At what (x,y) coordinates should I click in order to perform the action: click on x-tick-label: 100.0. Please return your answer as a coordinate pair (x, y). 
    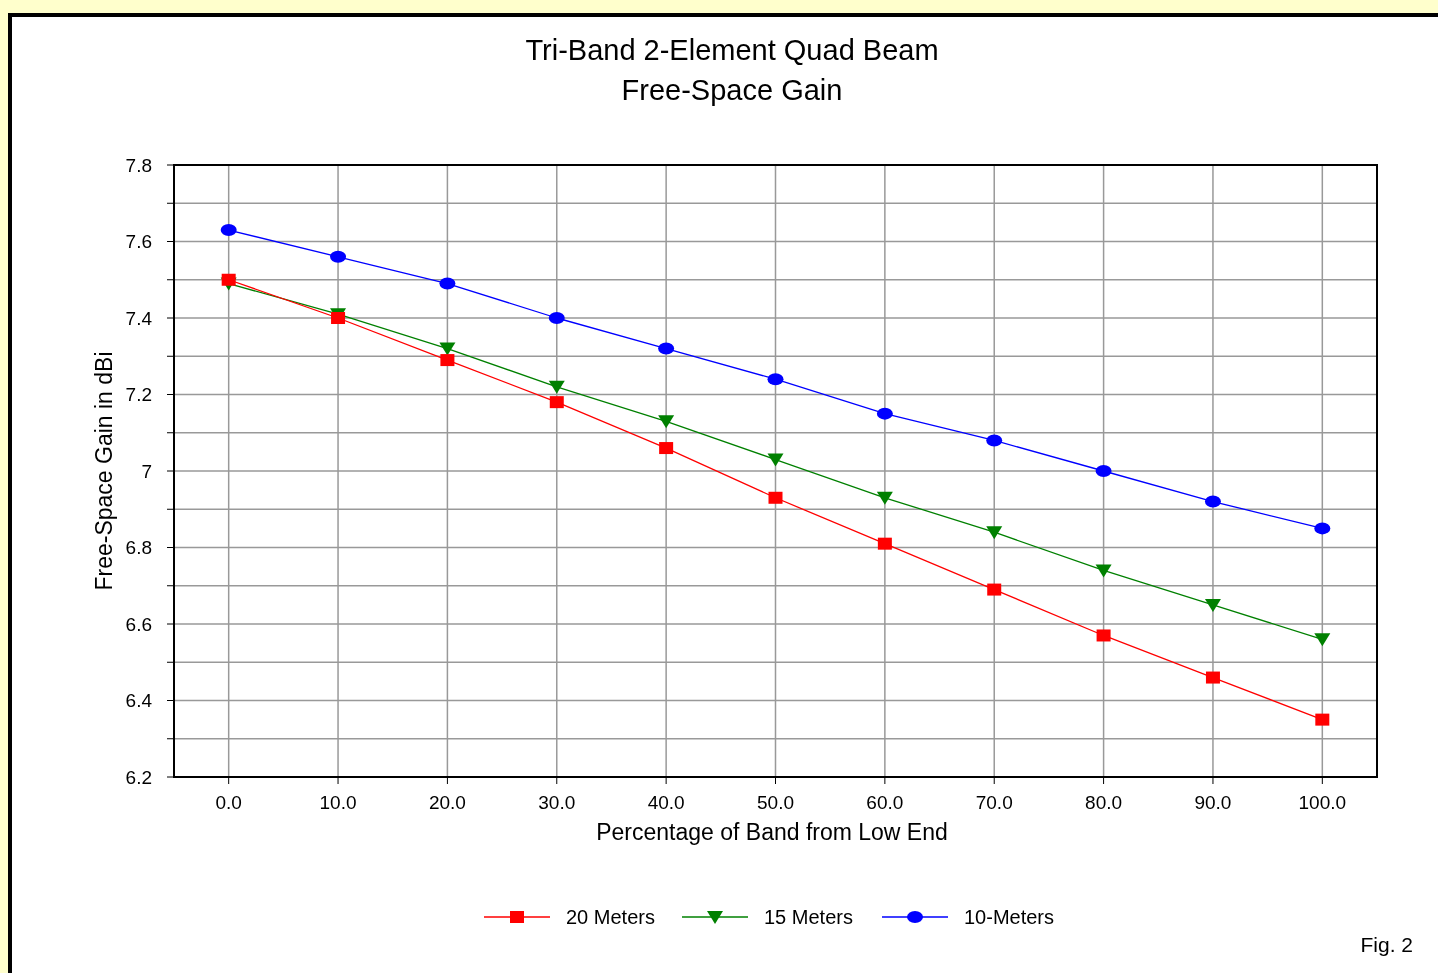
    Looking at the image, I should click on (1322, 802).